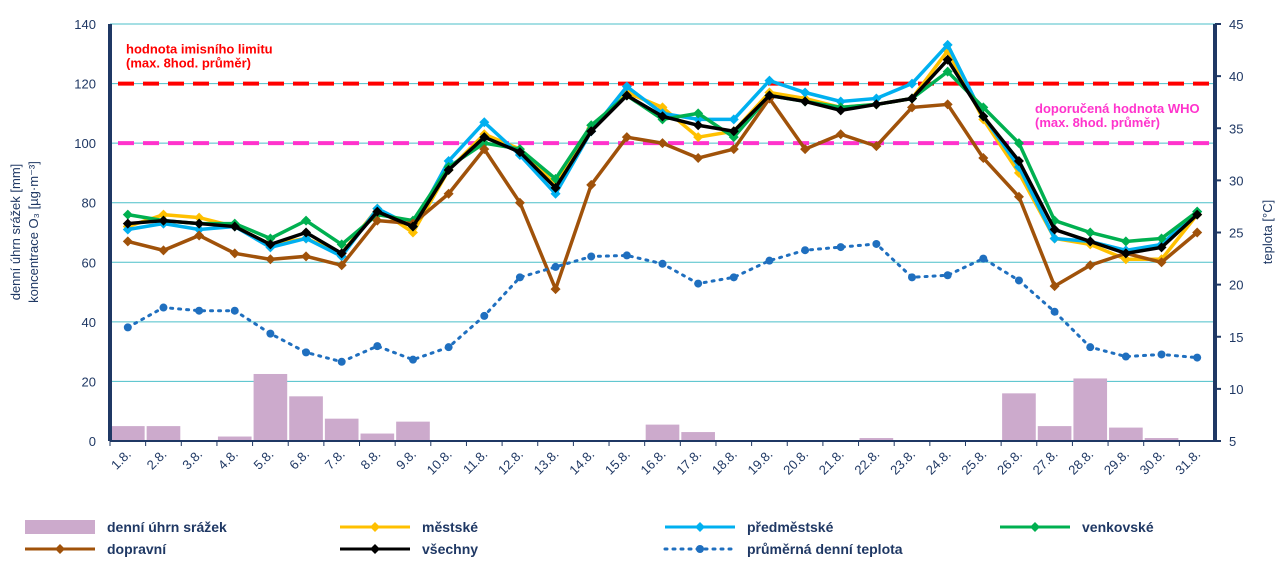 This screenshot has height=566, width=1287. Describe the element at coordinates (1236, 337) in the screenshot. I see `y2-tick-label: 15` at that location.